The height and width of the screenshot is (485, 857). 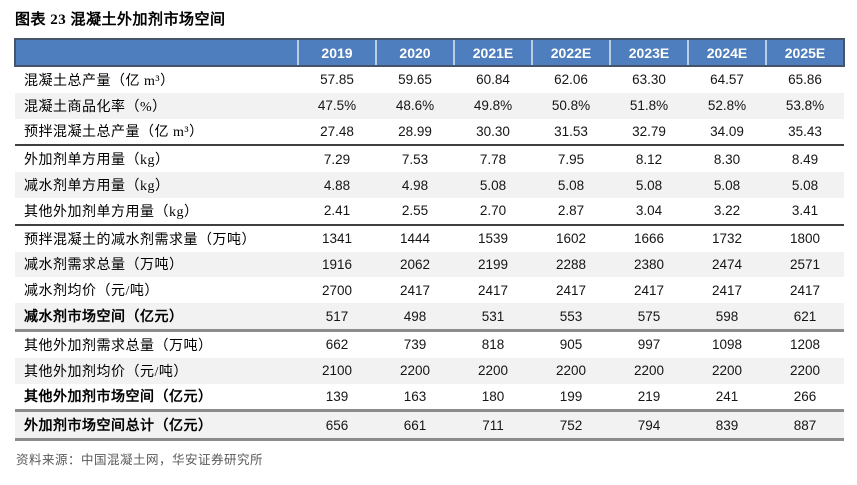 What do you see at coordinates (493, 131) in the screenshot?
I see `value-cell: 30.30` at bounding box center [493, 131].